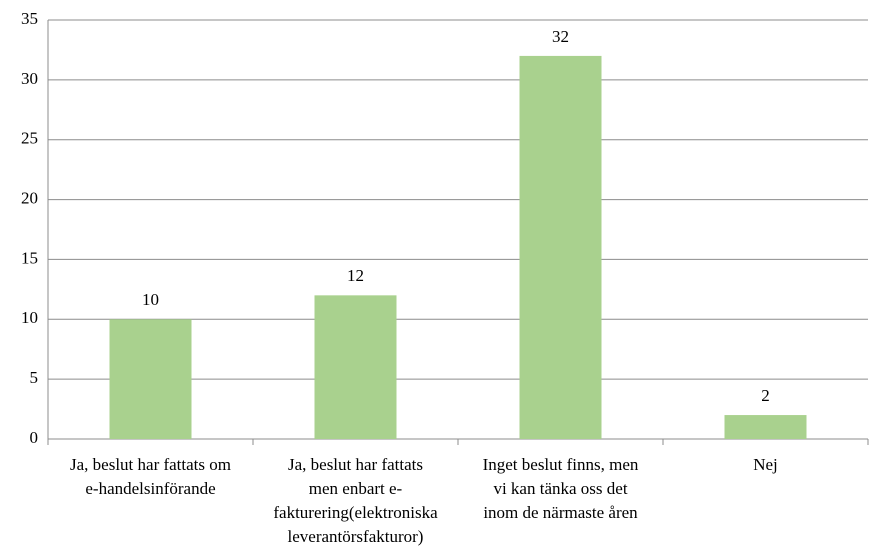 The image size is (869, 548). Describe the element at coordinates (29, 78) in the screenshot. I see `y-tick-label: 30` at that location.